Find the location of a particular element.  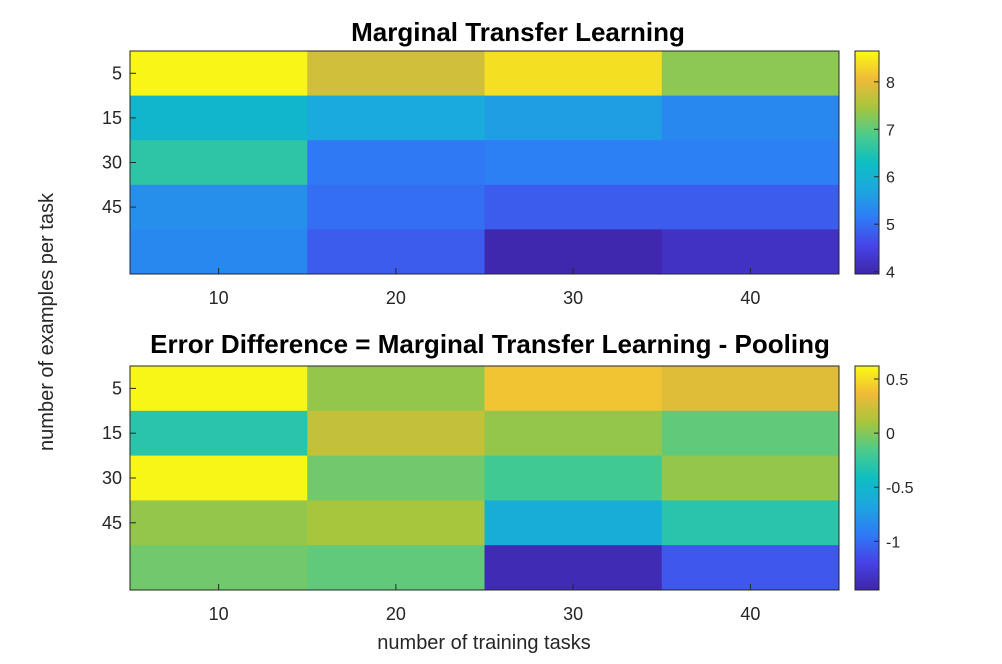

x-axis-label: number of training tasks is located at coordinates (483, 643).